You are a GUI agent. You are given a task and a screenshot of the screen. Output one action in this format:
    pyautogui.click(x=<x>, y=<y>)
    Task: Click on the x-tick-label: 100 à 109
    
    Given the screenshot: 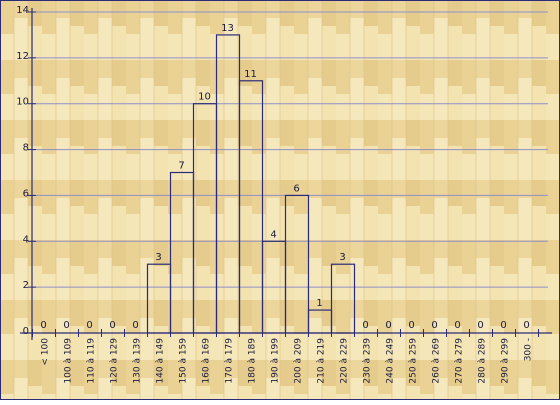 What is the action you would take?
    pyautogui.click(x=69, y=361)
    